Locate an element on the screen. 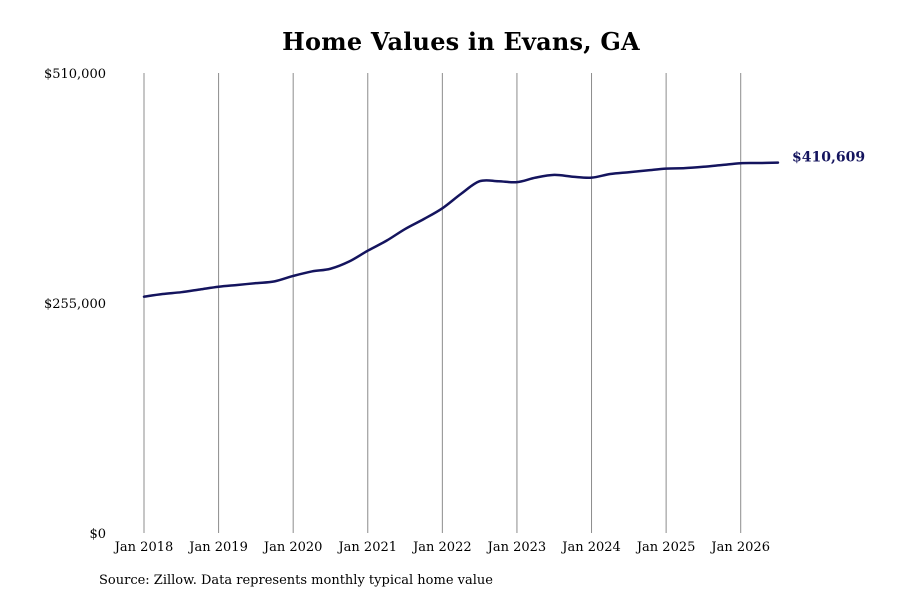 This screenshot has height=600, width=900. x-tick-label: Jan 2020 is located at coordinates (292, 547).